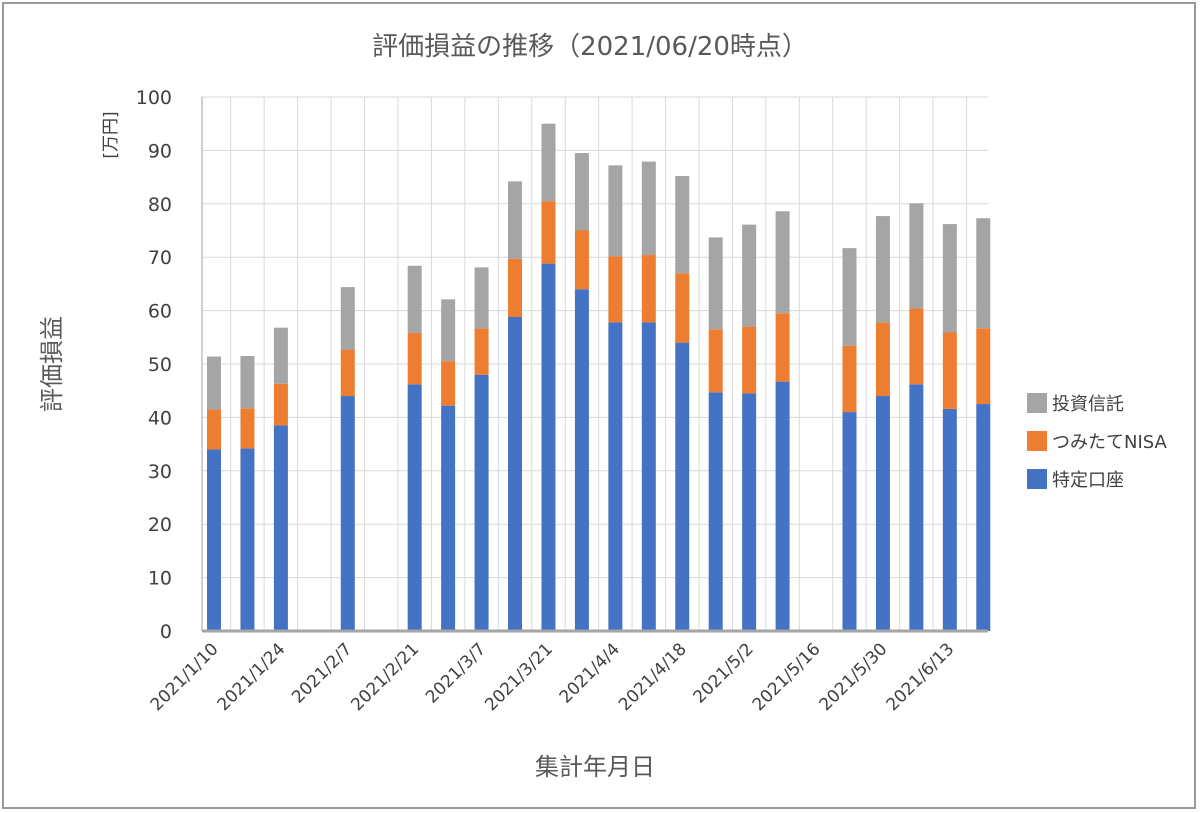 Image resolution: width=1200 pixels, height=813 pixels. I want to click on y-tick-label: 70, so click(160, 258).